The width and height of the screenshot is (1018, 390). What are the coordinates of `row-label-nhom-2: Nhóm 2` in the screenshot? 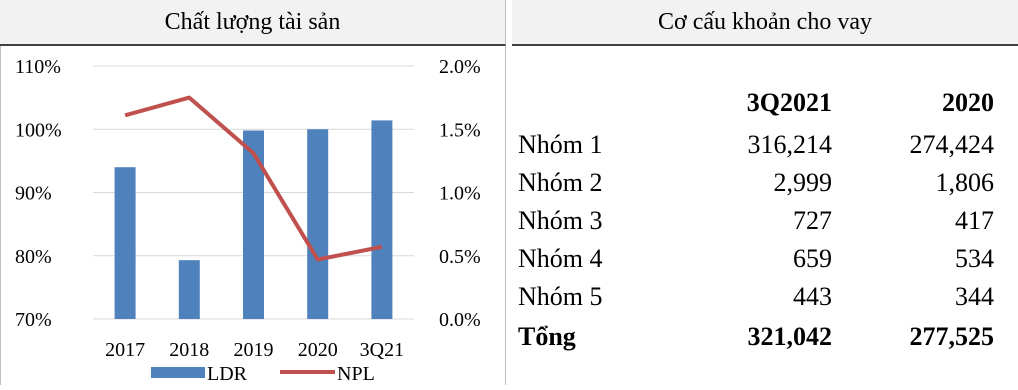 It's located at (560, 182).